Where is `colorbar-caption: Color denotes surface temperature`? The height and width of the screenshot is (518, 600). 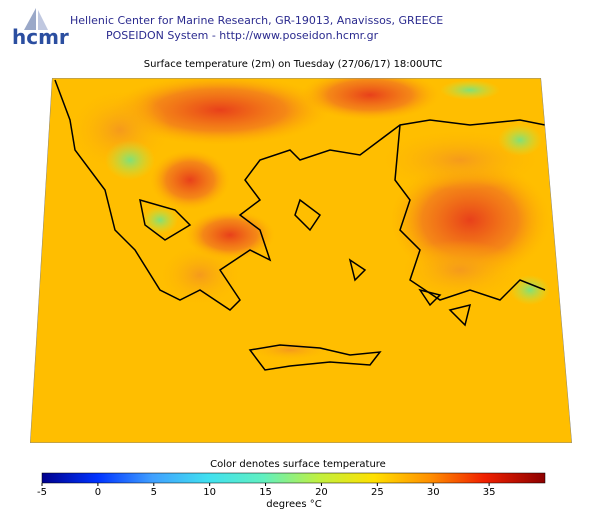 colorbar-caption: Color denotes surface temperature is located at coordinates (298, 464).